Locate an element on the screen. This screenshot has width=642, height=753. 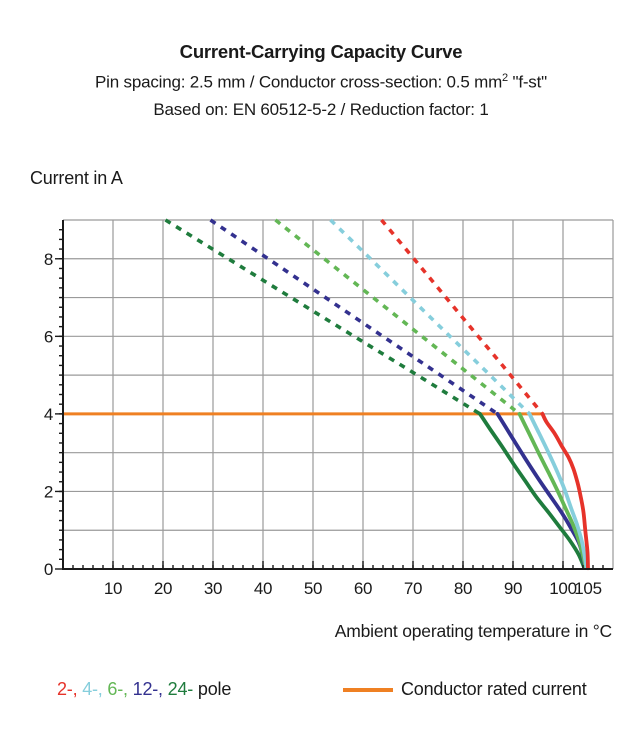
svg-text: 30 is located at coordinates (213, 588).